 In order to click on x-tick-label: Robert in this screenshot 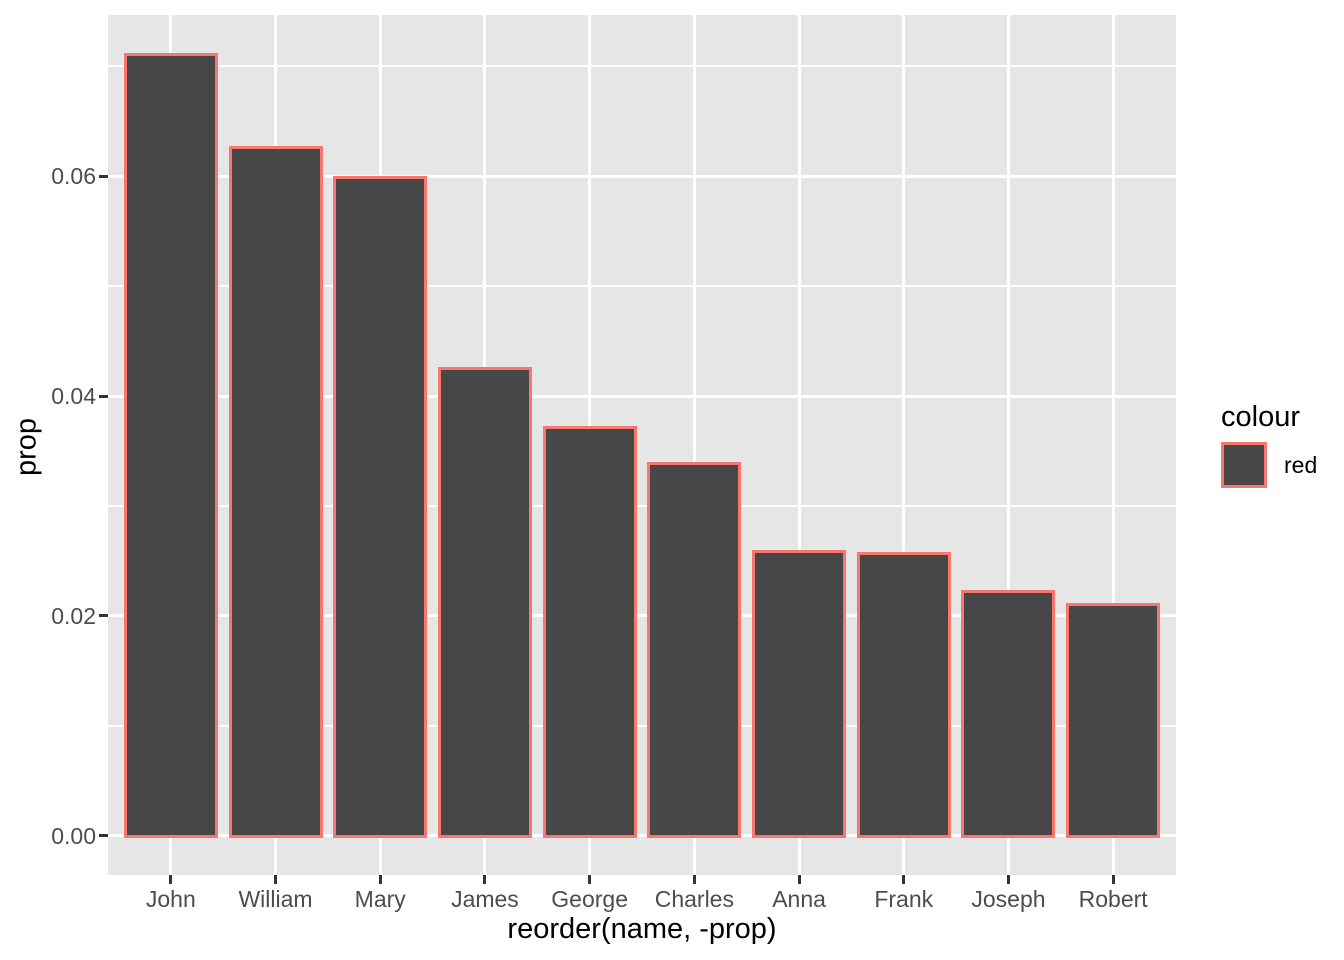, I will do `click(1113, 899)`.